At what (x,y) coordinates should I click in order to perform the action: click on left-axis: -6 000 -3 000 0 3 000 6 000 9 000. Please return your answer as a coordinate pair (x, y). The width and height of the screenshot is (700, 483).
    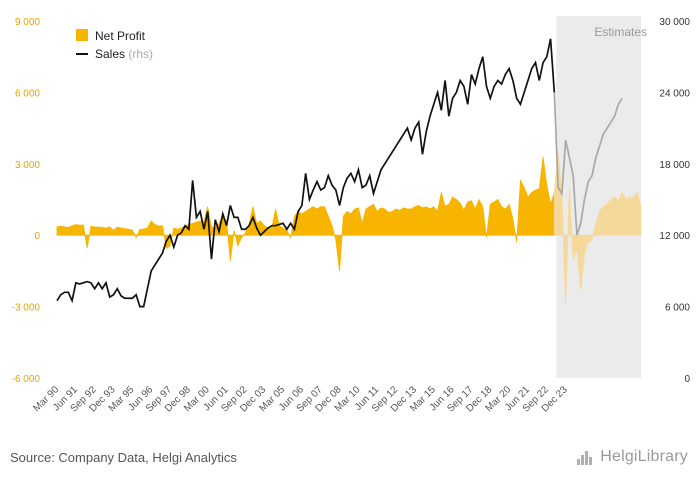
    Looking at the image, I should click on (26, 201).